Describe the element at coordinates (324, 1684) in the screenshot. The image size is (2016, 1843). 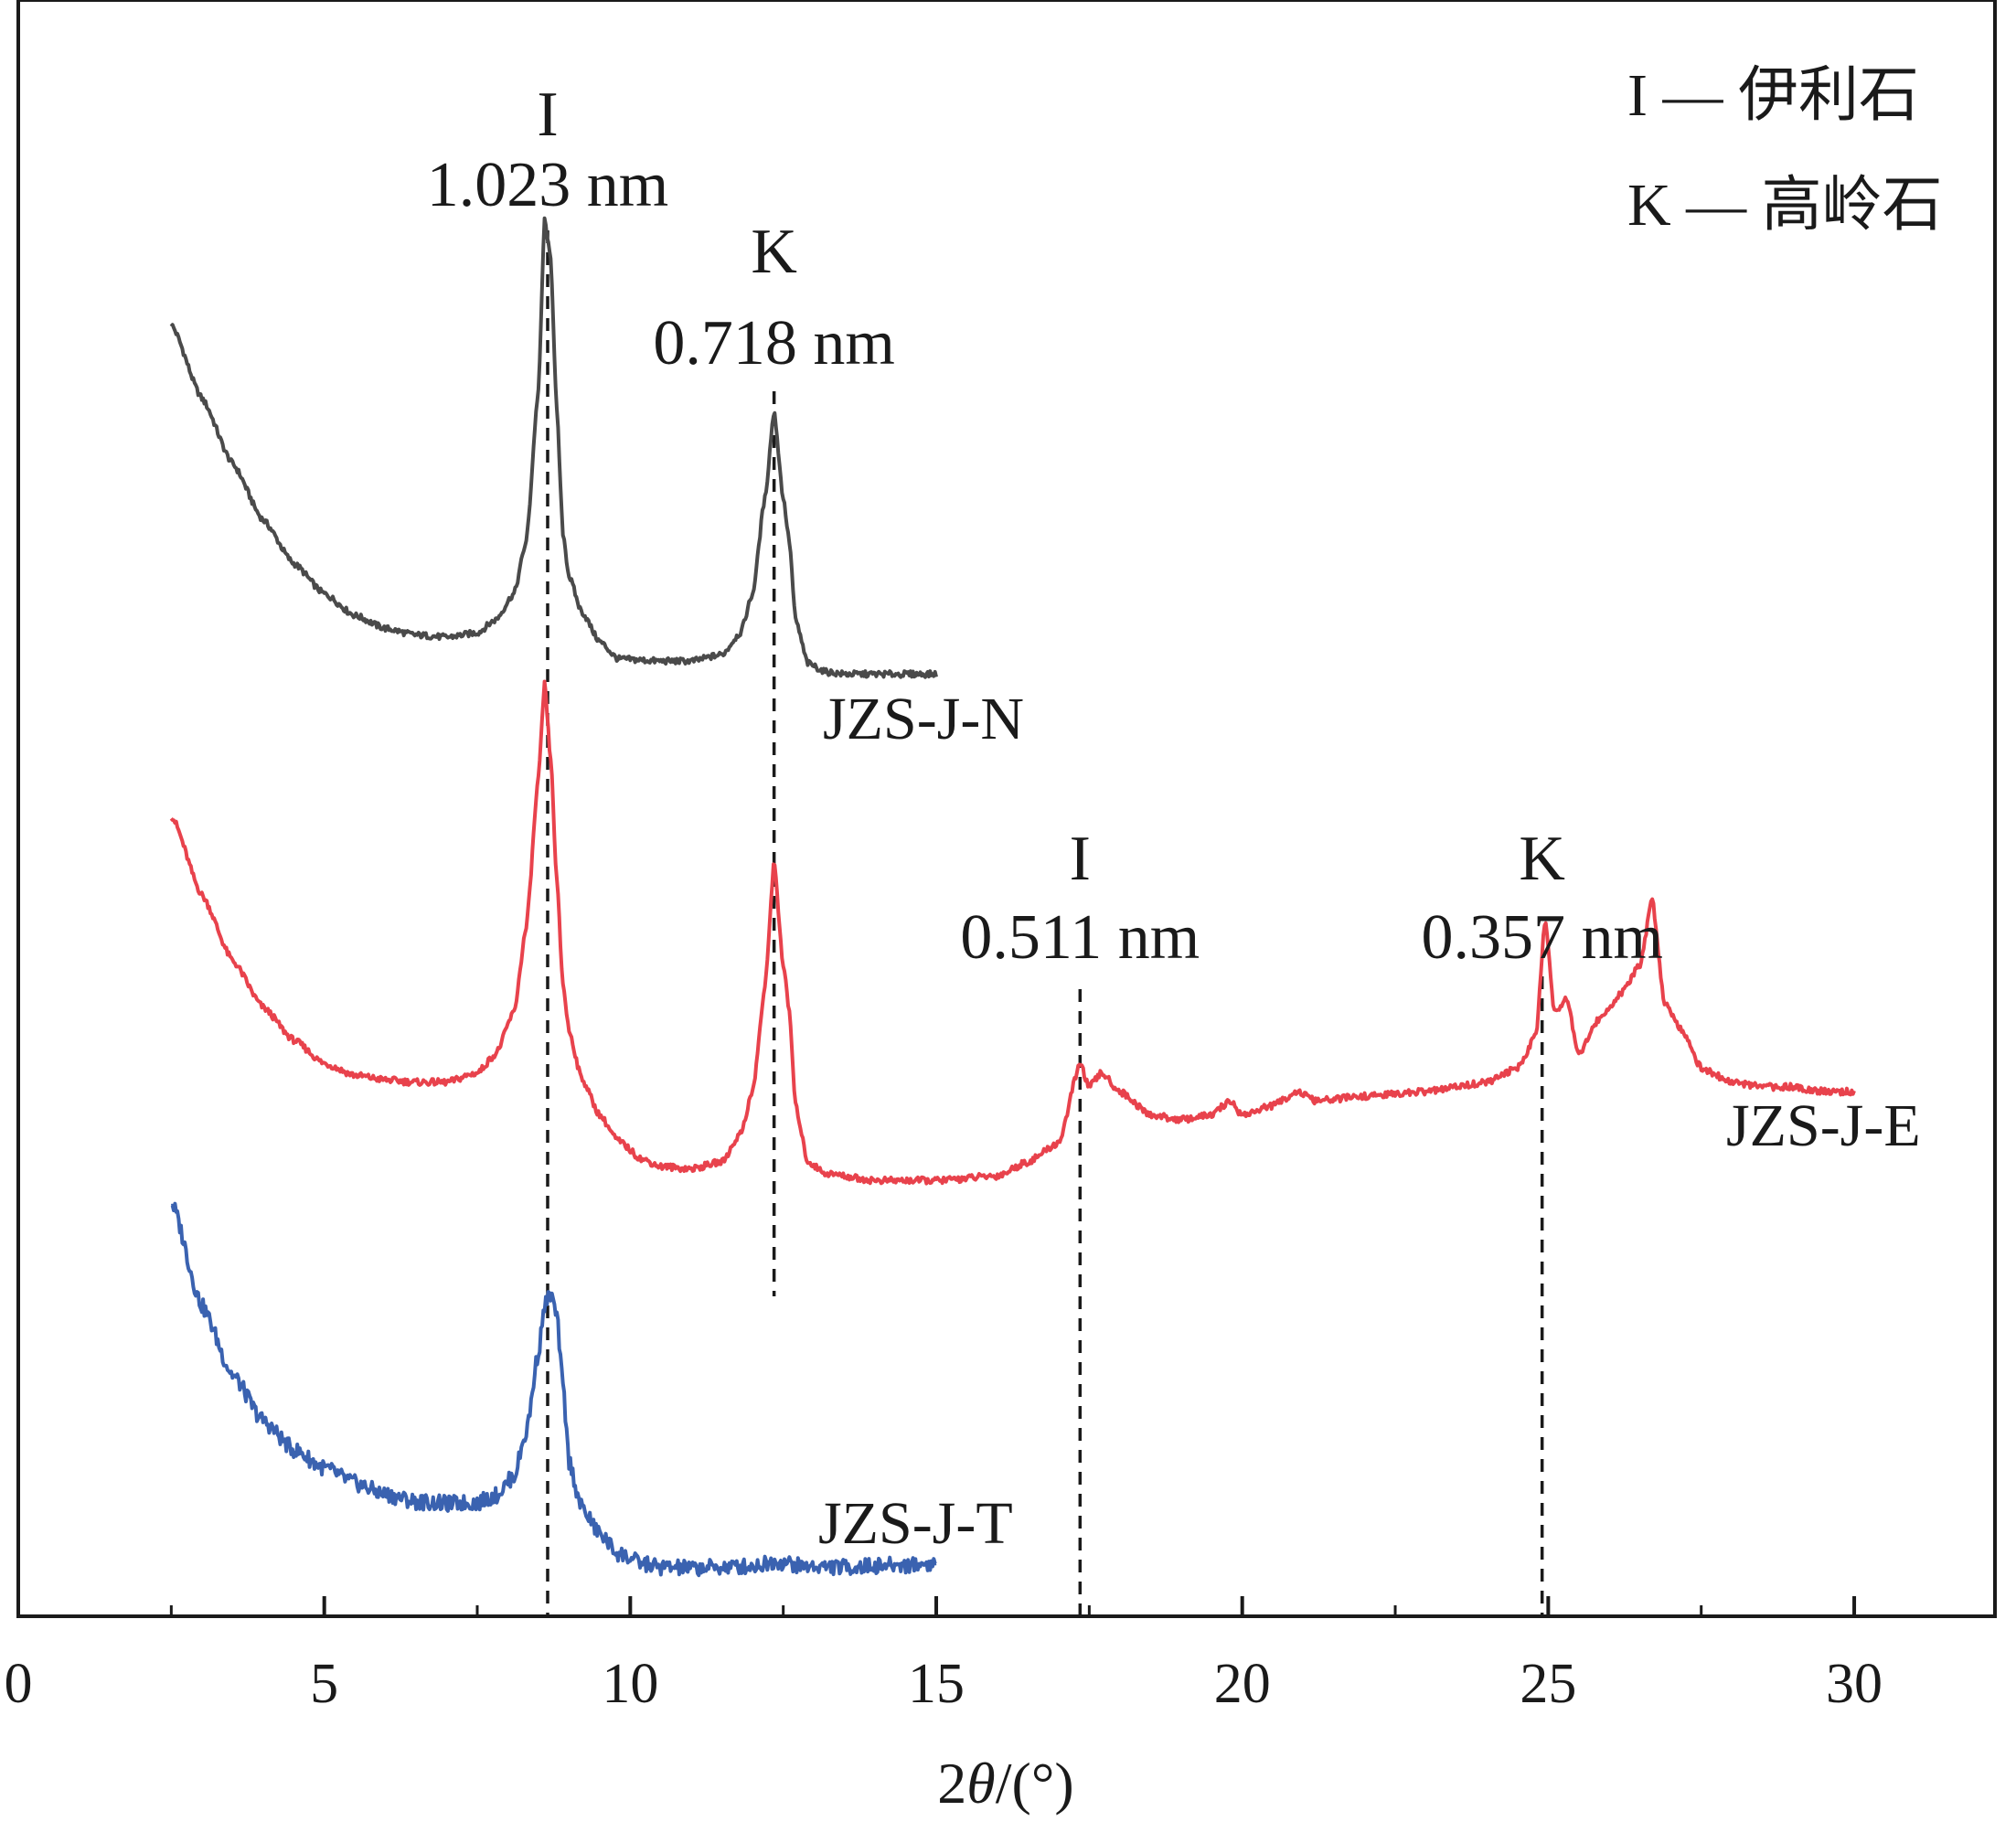
I see `x-tick-label: 5` at that location.